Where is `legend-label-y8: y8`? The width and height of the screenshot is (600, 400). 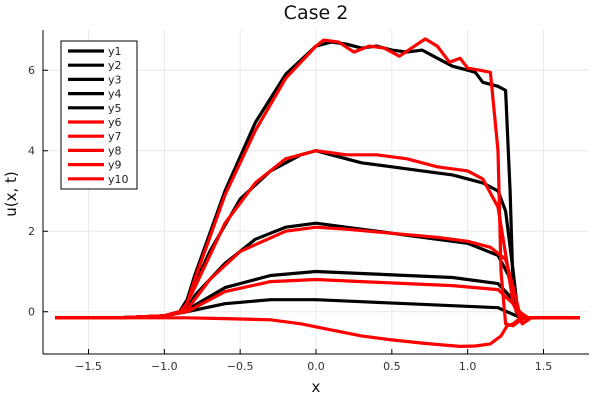
legend-label-y8: y8 is located at coordinates (115, 150).